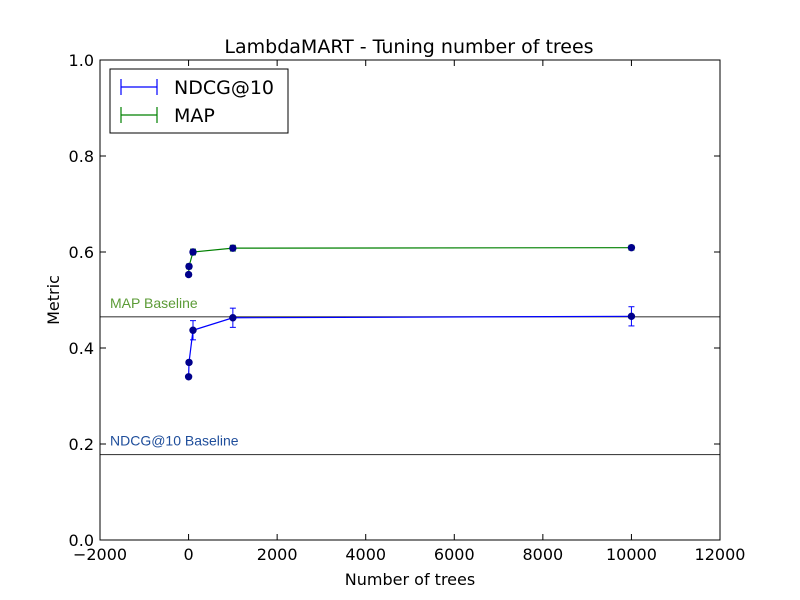  Describe the element at coordinates (410, 579) in the screenshot. I see `x-axis-title: Number of trees` at that location.